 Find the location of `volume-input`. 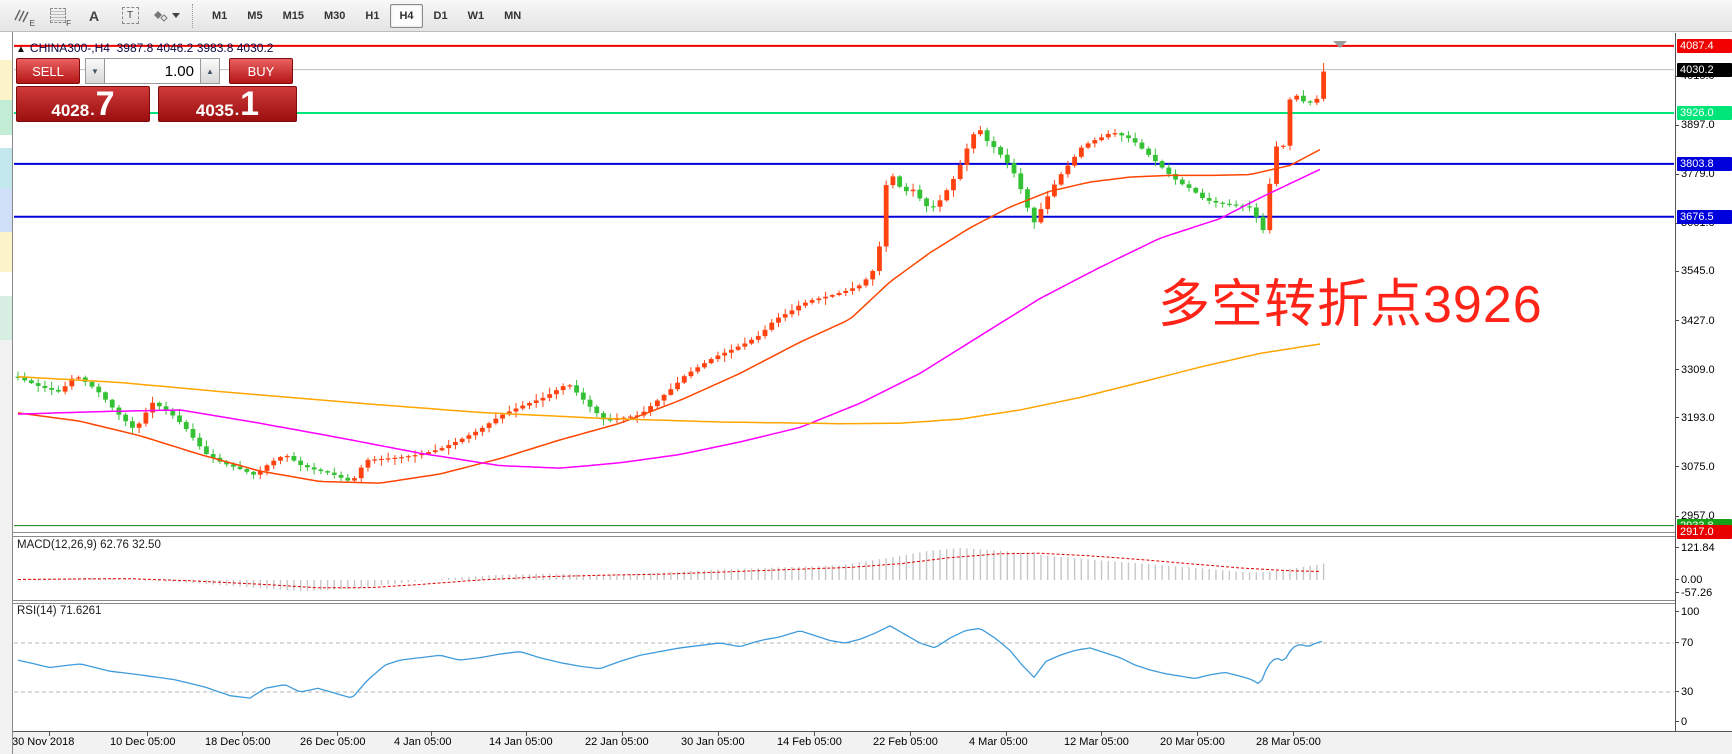

volume-input is located at coordinates (152, 71).